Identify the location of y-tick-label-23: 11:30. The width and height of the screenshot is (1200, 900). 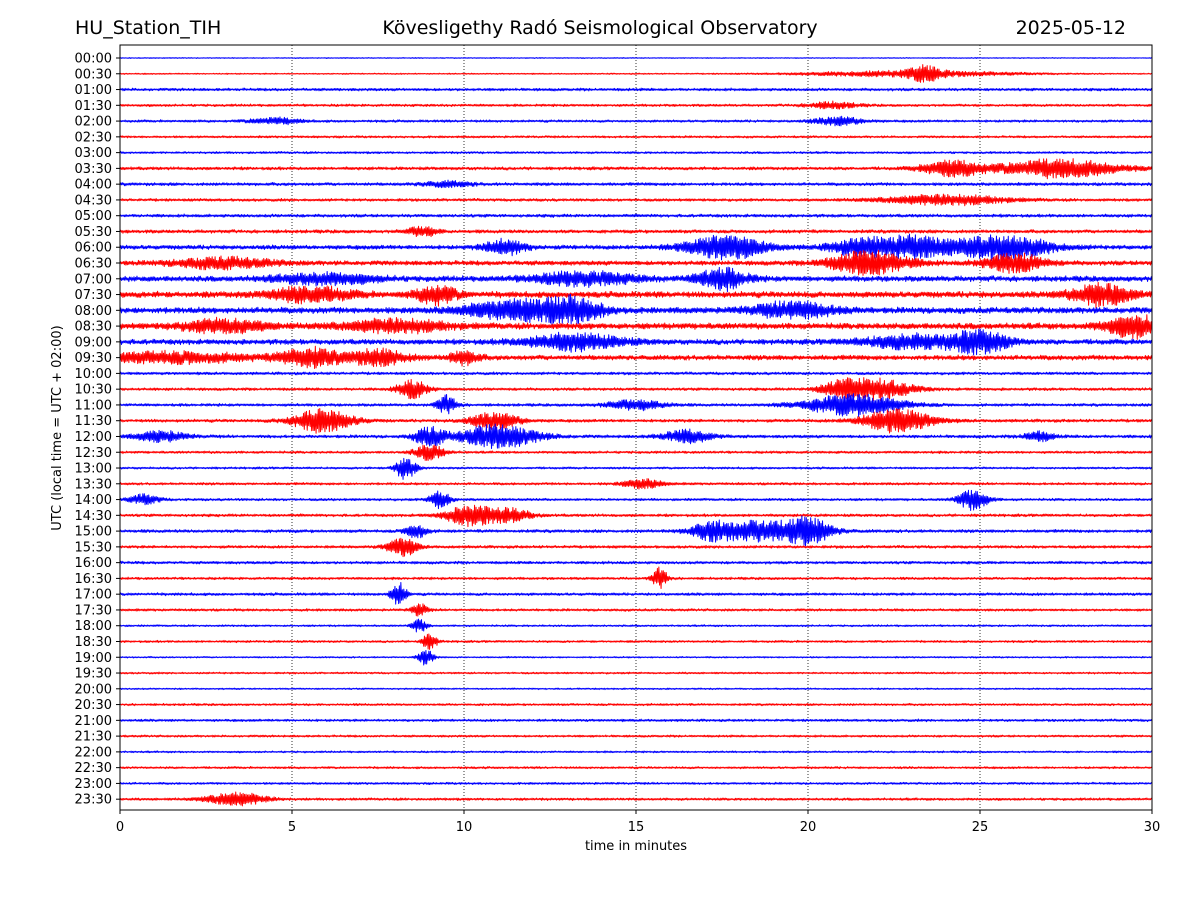
(93, 421).